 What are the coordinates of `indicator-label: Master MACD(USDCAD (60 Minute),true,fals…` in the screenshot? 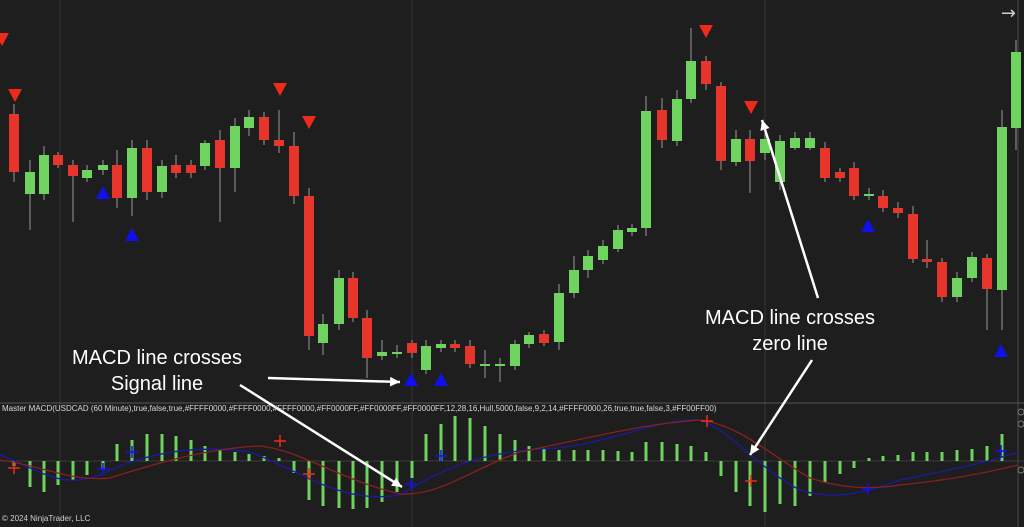 It's located at (359, 408).